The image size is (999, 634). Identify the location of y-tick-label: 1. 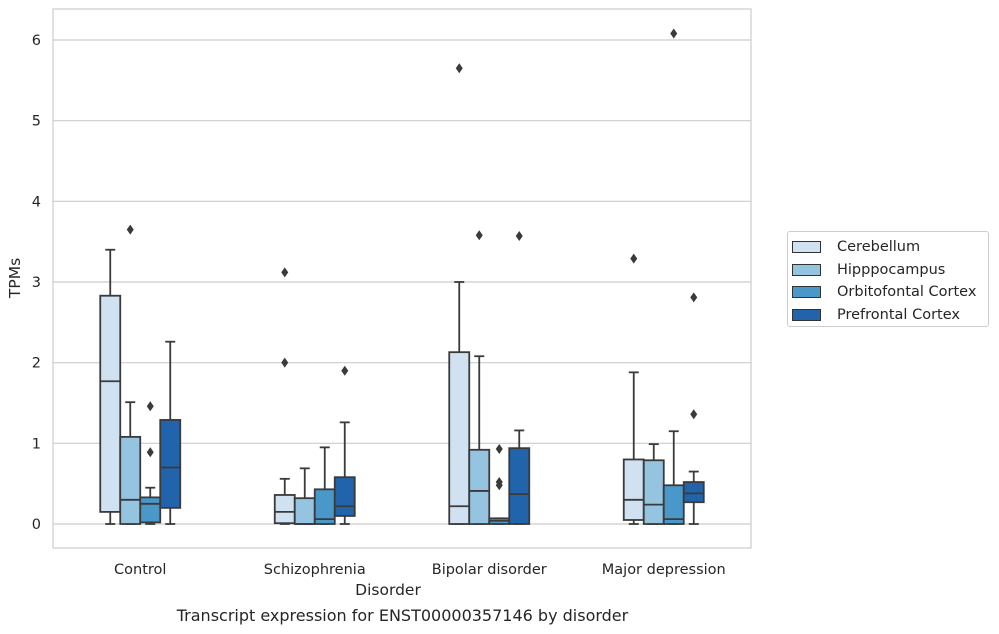
(36, 444).